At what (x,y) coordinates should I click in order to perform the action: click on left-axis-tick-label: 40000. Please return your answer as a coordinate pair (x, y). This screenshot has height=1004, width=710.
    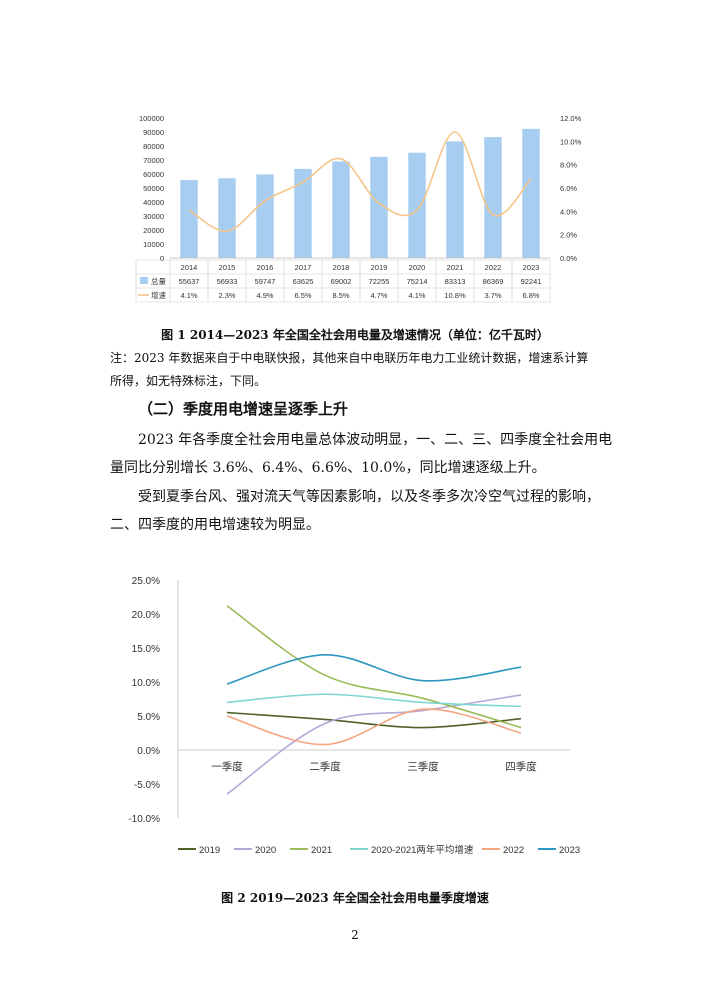
    Looking at the image, I should click on (153, 202).